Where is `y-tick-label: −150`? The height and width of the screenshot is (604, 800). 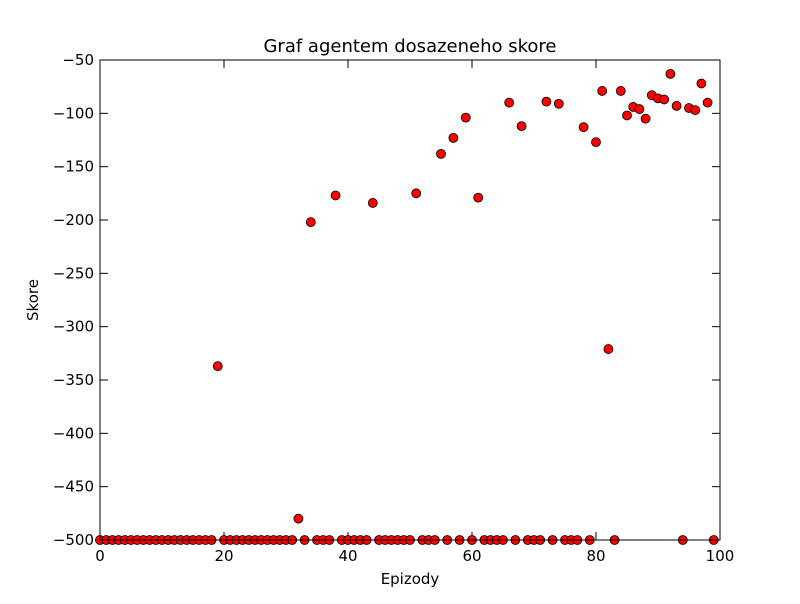
y-tick-label: −150 is located at coordinates (73, 167).